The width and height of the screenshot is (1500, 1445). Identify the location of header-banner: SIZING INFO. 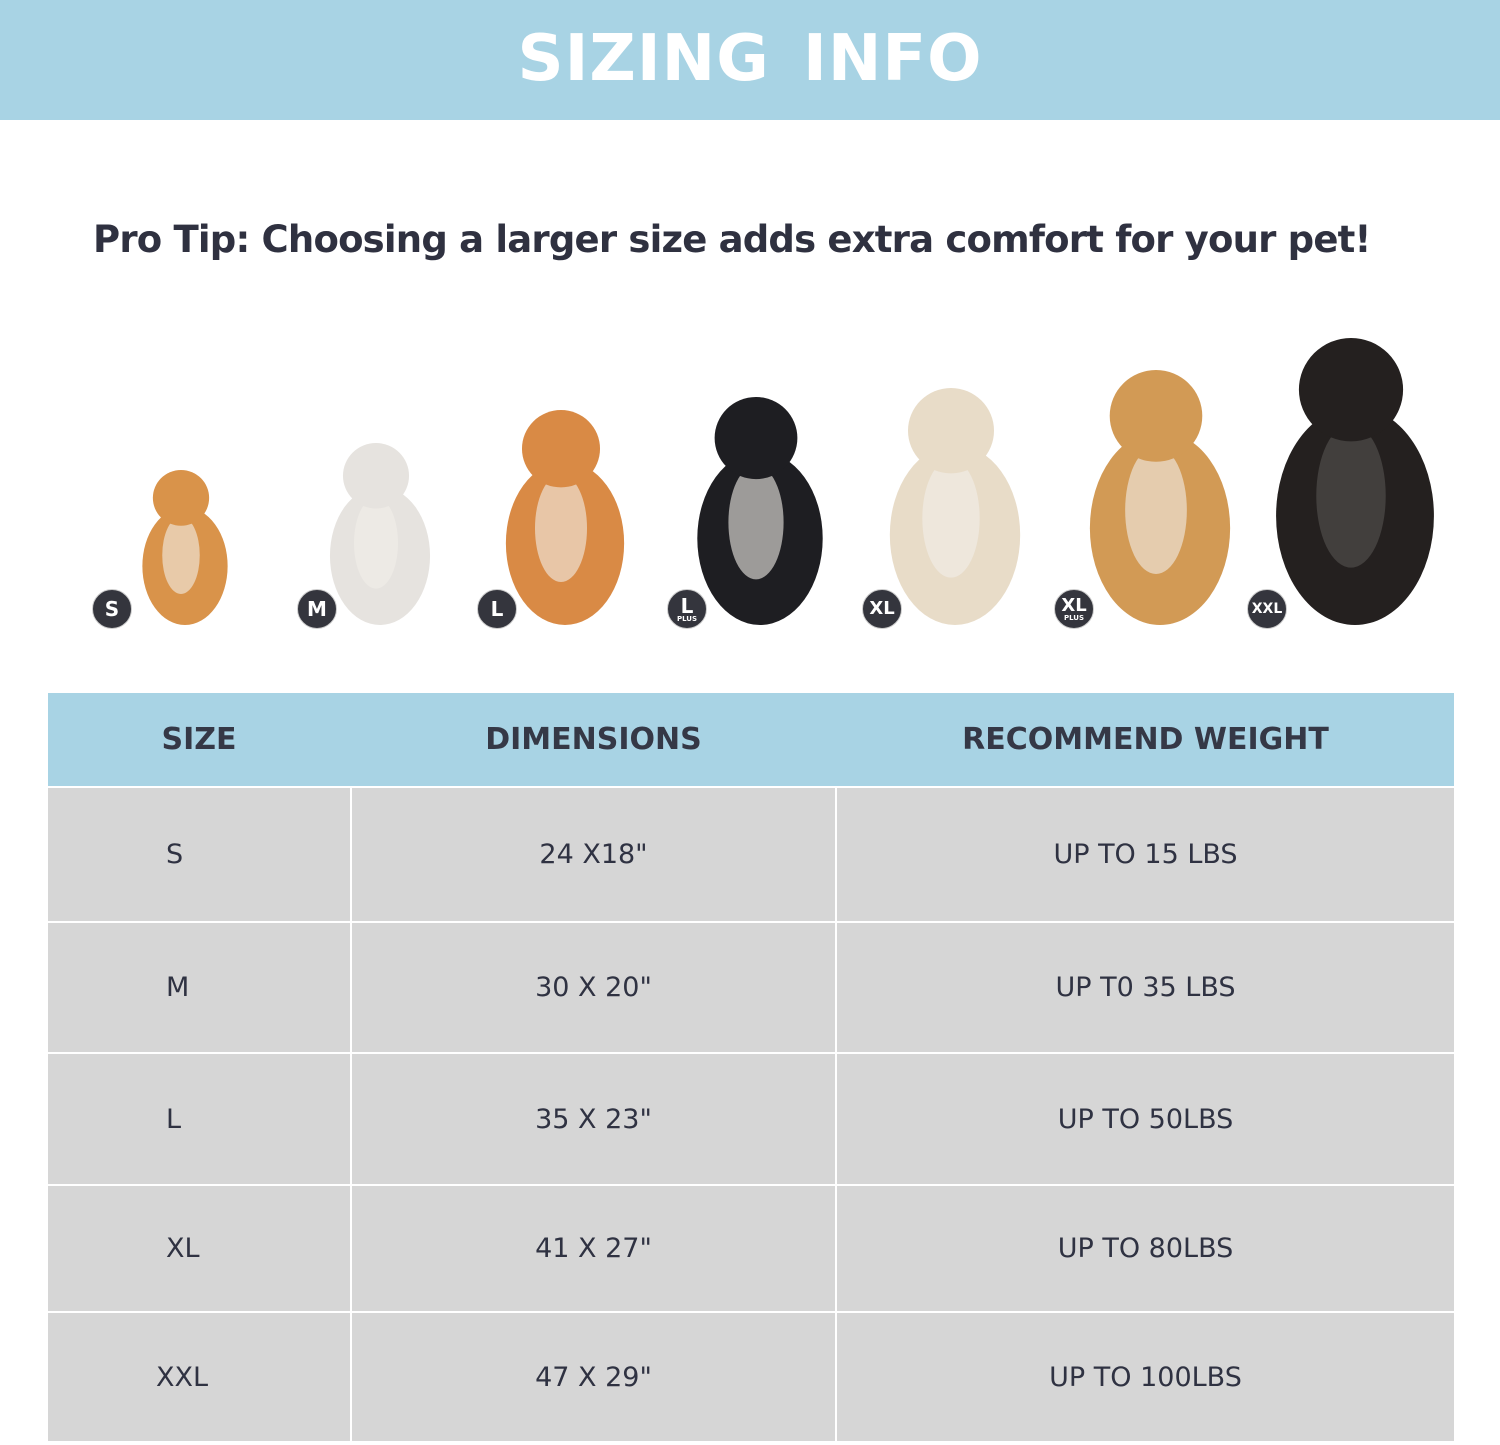
(750, 60).